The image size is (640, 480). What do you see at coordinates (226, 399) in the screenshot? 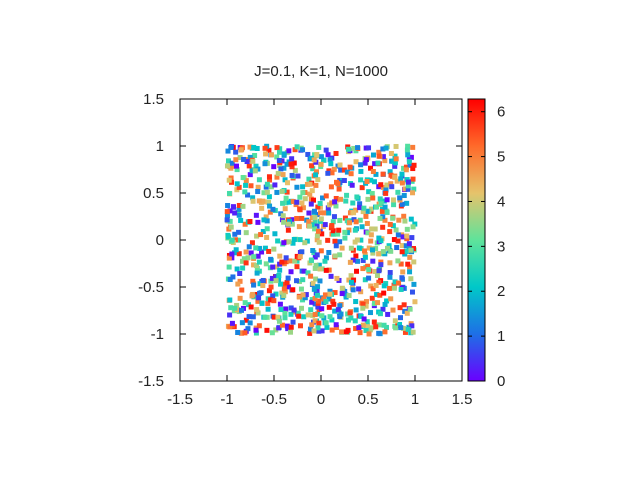
I see `x-tick-label: -1` at bounding box center [226, 399].